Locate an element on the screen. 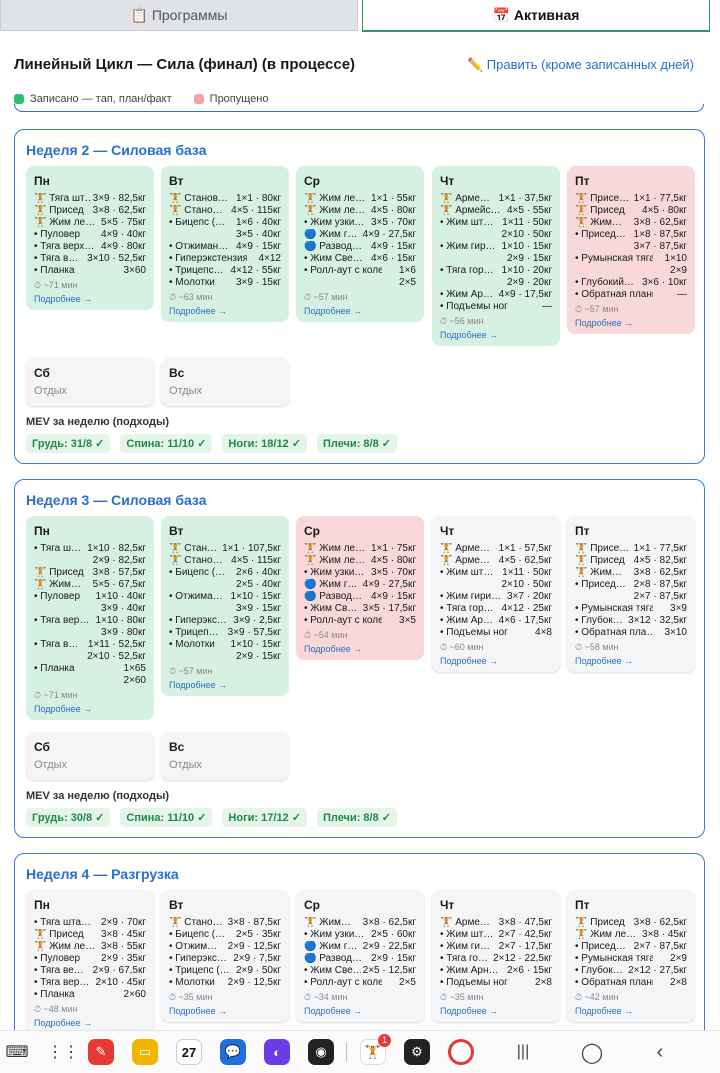  exercise-sets: 3×60 is located at coordinates (134, 270).